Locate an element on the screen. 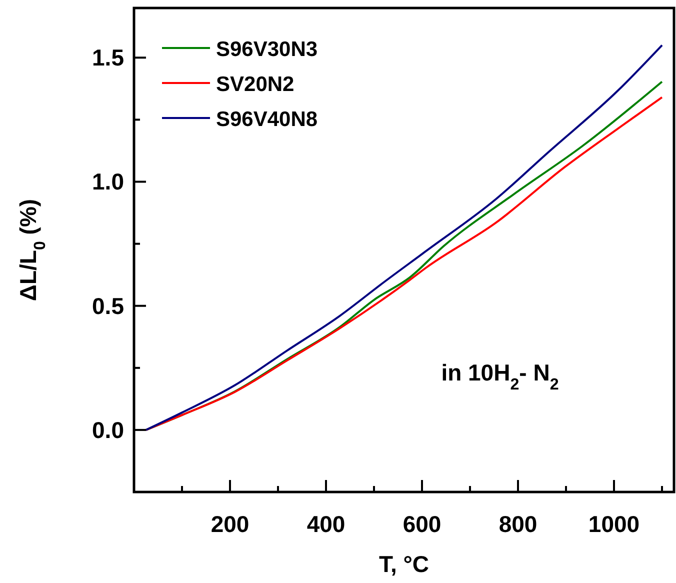 The width and height of the screenshot is (676, 583). annotation: in 10H$_{2}$- N$_{2}$ is located at coordinates (500, 376).